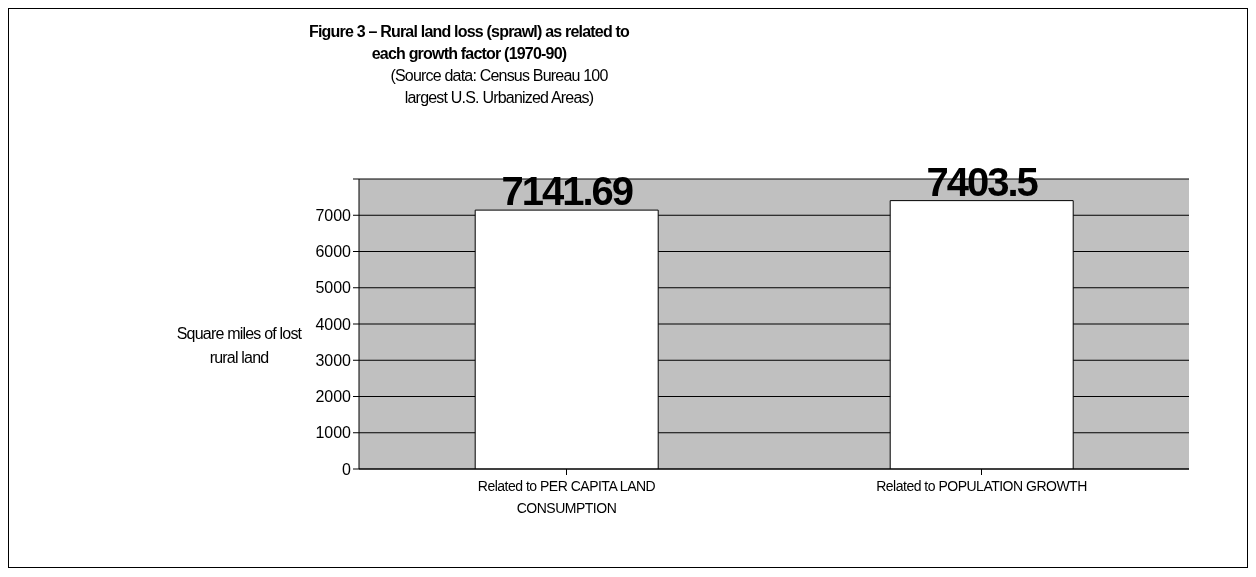 This screenshot has width=1256, height=577. Describe the element at coordinates (333, 324) in the screenshot. I see `y-tick-label: 4000` at that location.